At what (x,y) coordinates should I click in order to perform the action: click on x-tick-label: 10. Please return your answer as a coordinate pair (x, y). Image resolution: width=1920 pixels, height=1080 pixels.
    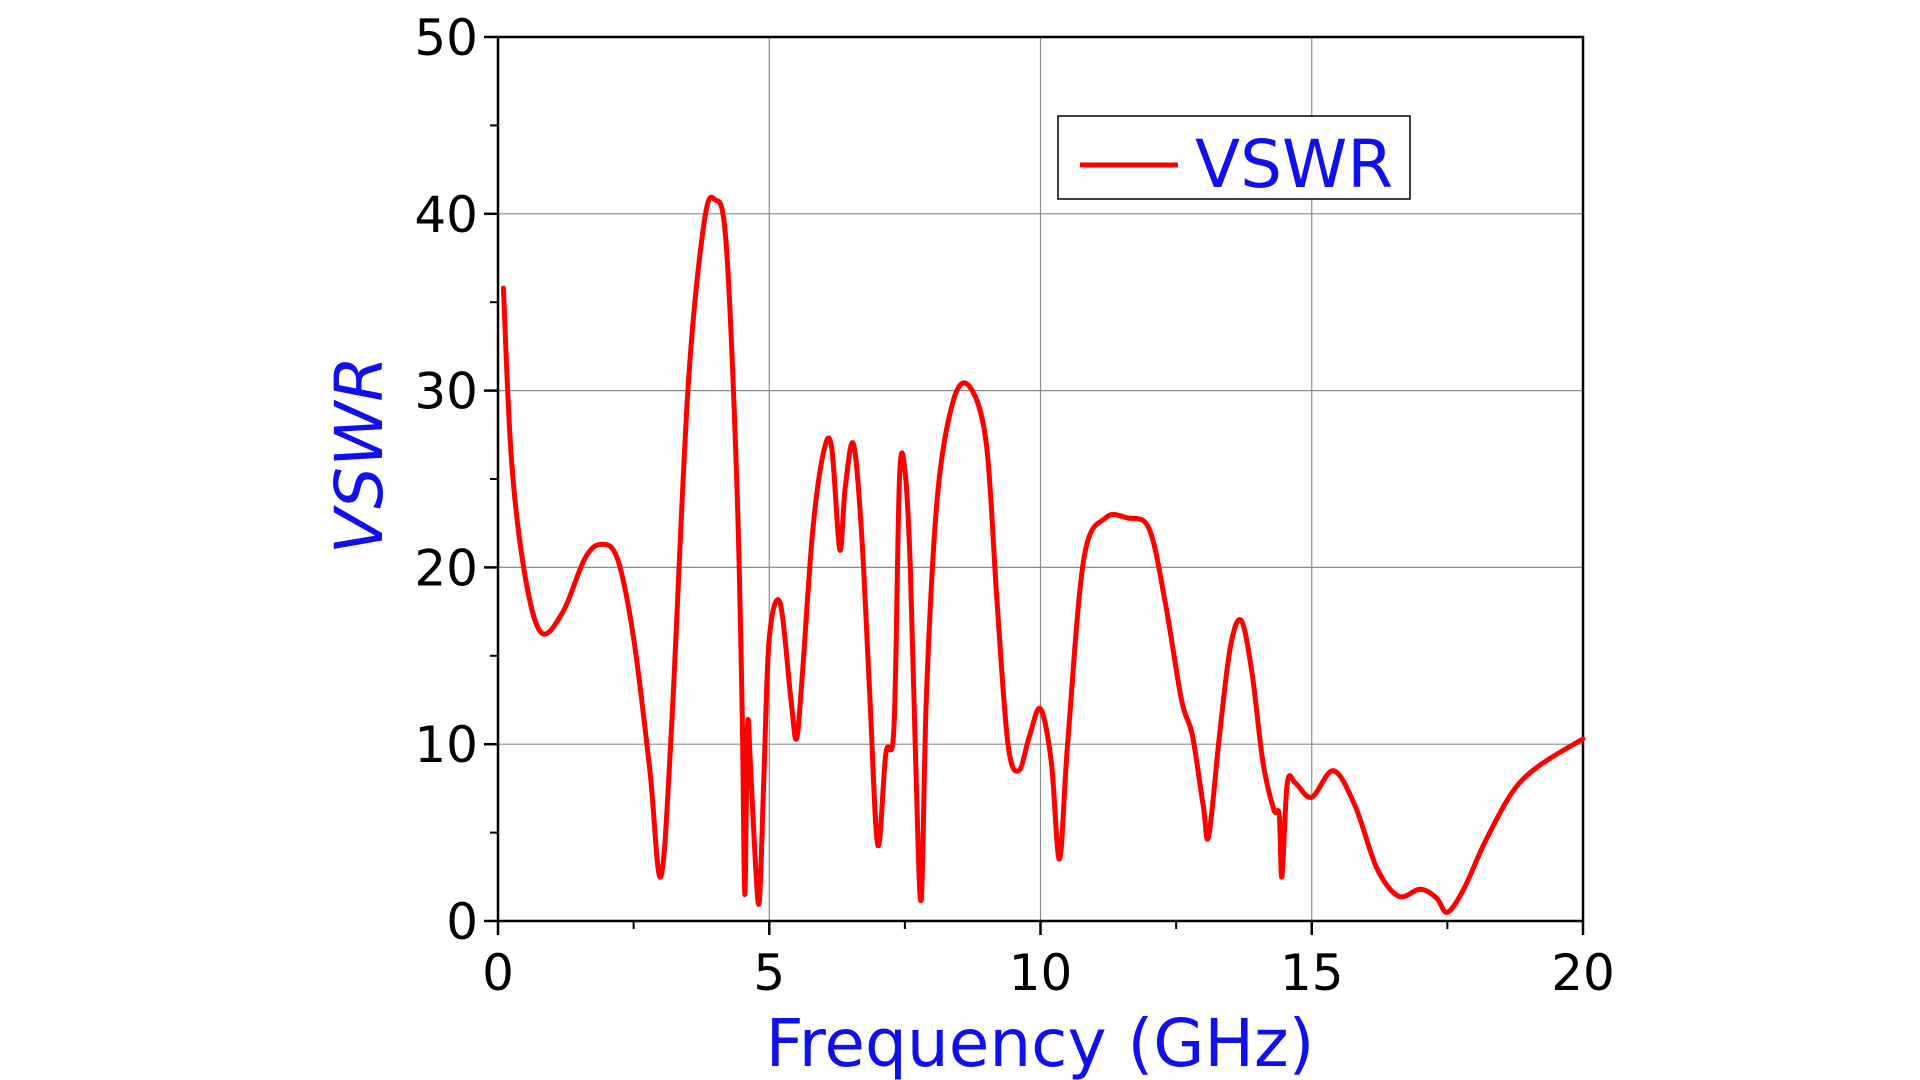
    Looking at the image, I should click on (1041, 973).